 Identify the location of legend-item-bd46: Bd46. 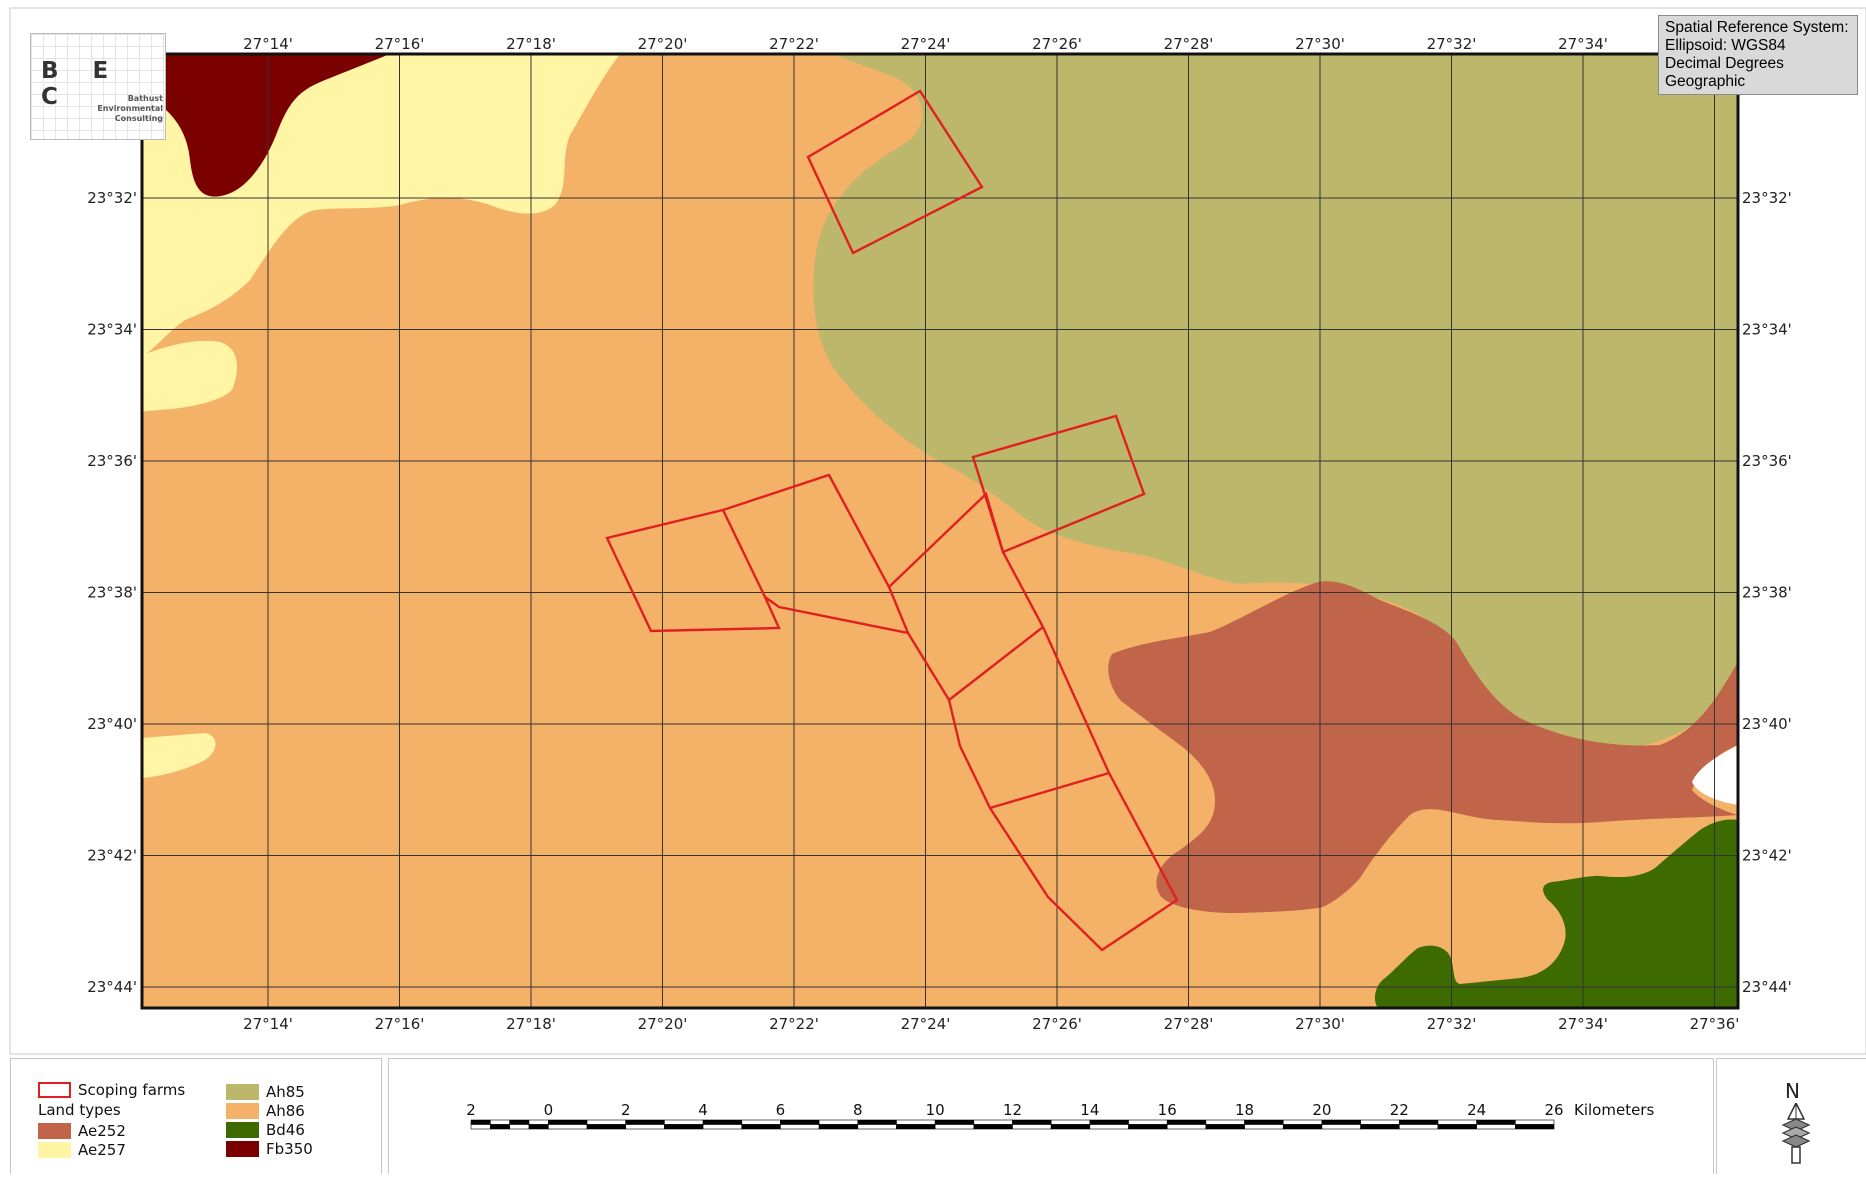
(265, 1130).